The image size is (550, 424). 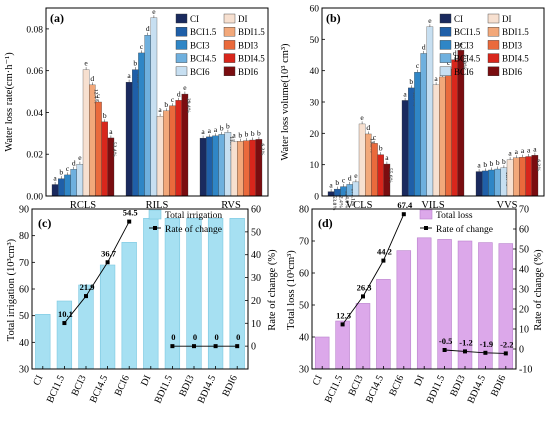 What do you see at coordinates (95, 96) in the screenshot?
I see `percent-label: 12.4%` at bounding box center [95, 96].